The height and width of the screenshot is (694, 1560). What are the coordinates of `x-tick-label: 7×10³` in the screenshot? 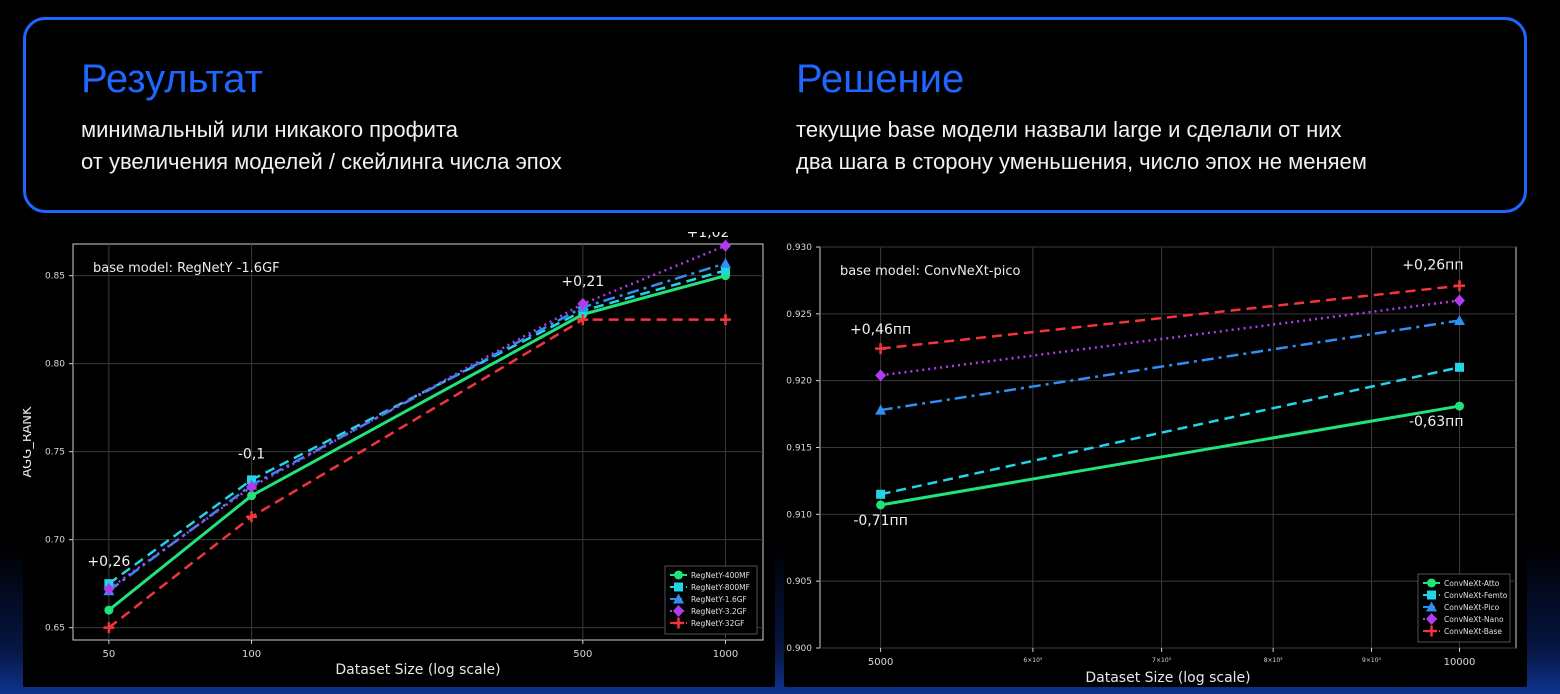 It's located at (1161, 660).